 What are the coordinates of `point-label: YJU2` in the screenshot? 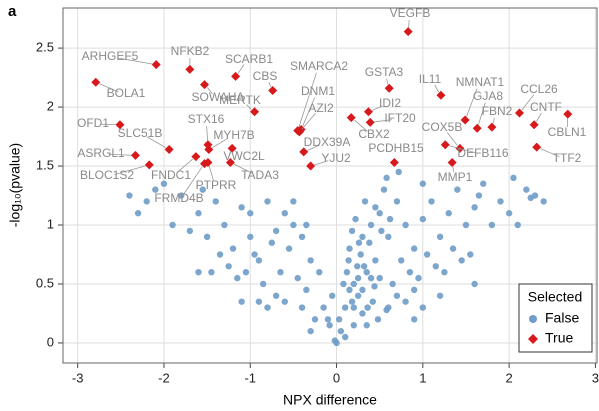 It's located at (336, 158).